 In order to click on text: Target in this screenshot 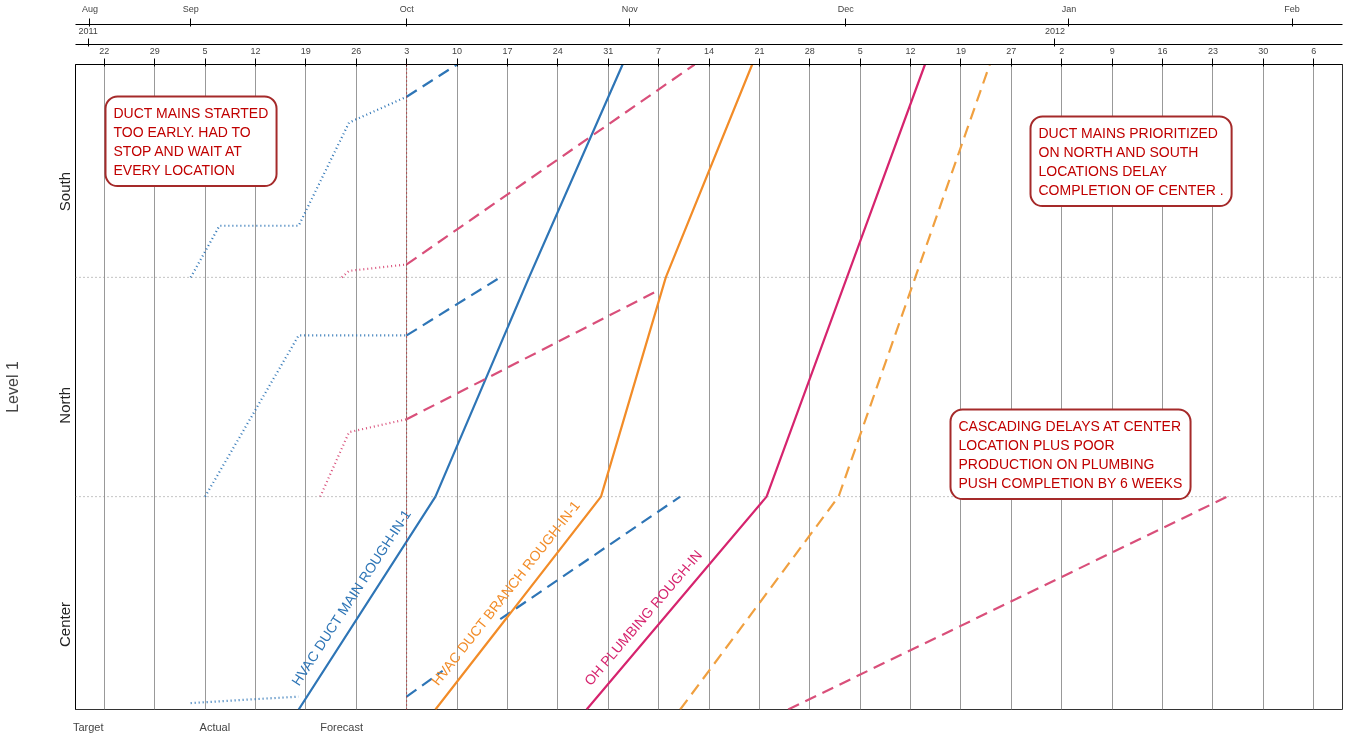, I will do `click(88, 726)`.